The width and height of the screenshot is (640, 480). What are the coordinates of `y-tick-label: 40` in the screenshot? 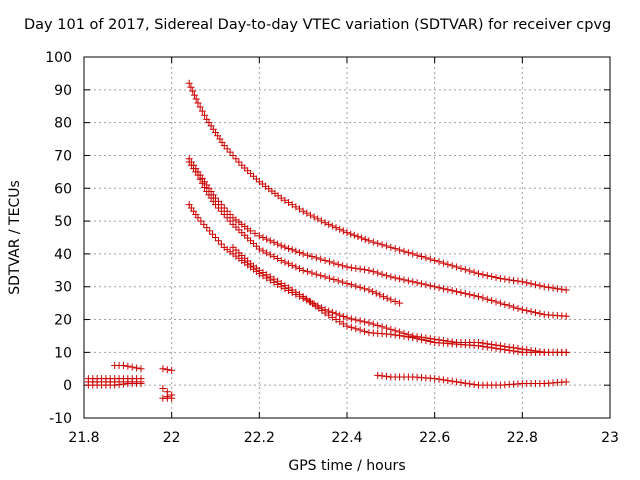 It's located at (63, 255).